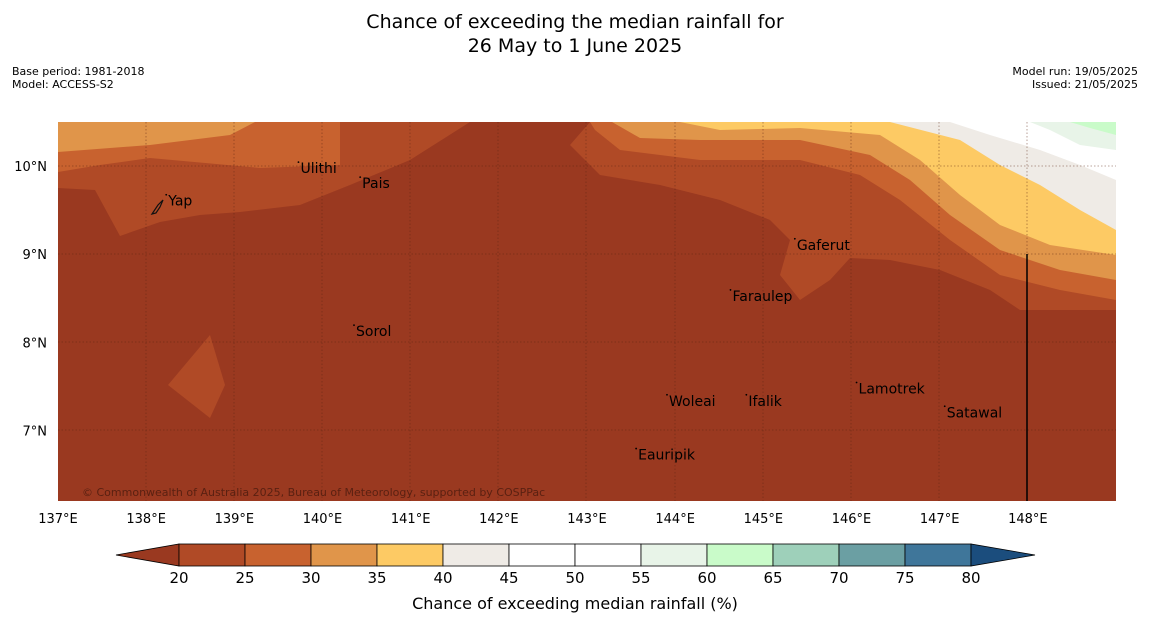 The image size is (1150, 644). I want to click on contour-25-30-patch, so click(196, 376).